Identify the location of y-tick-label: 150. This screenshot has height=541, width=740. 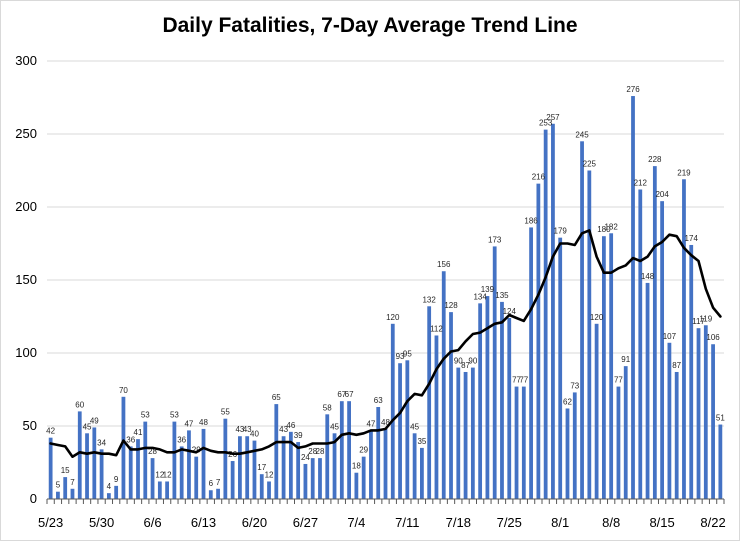
(26, 279).